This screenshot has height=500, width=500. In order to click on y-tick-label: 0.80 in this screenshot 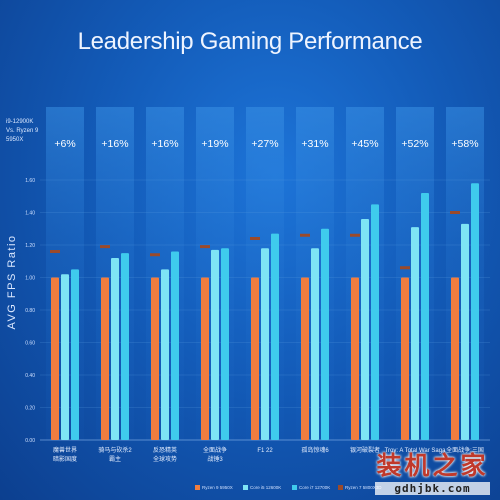, I will do `click(30, 311)`.